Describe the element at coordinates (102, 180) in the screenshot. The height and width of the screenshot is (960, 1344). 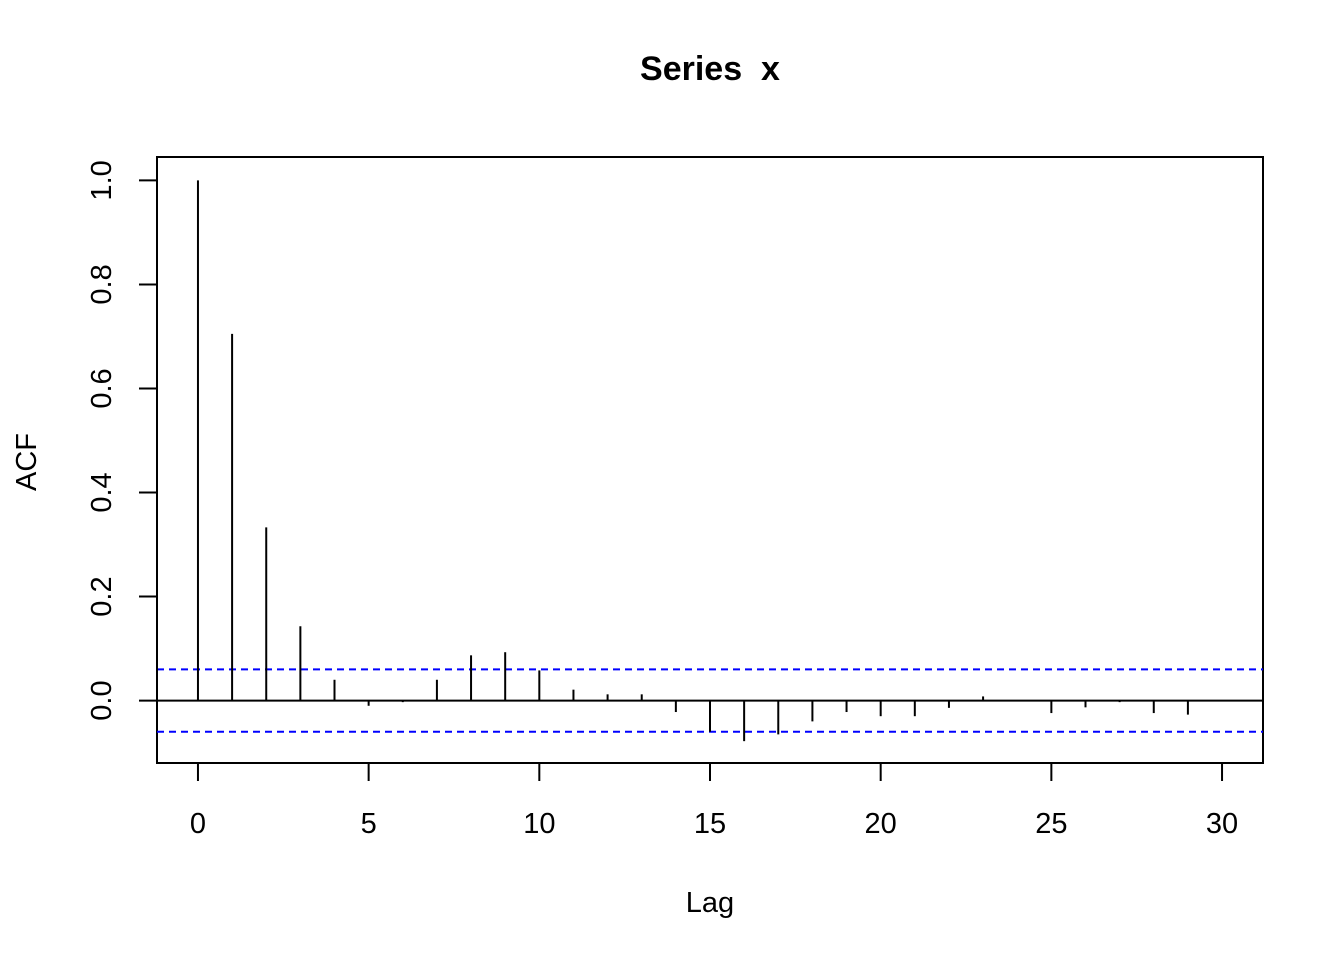
I see `y-tick-label-1: 1.0` at that location.